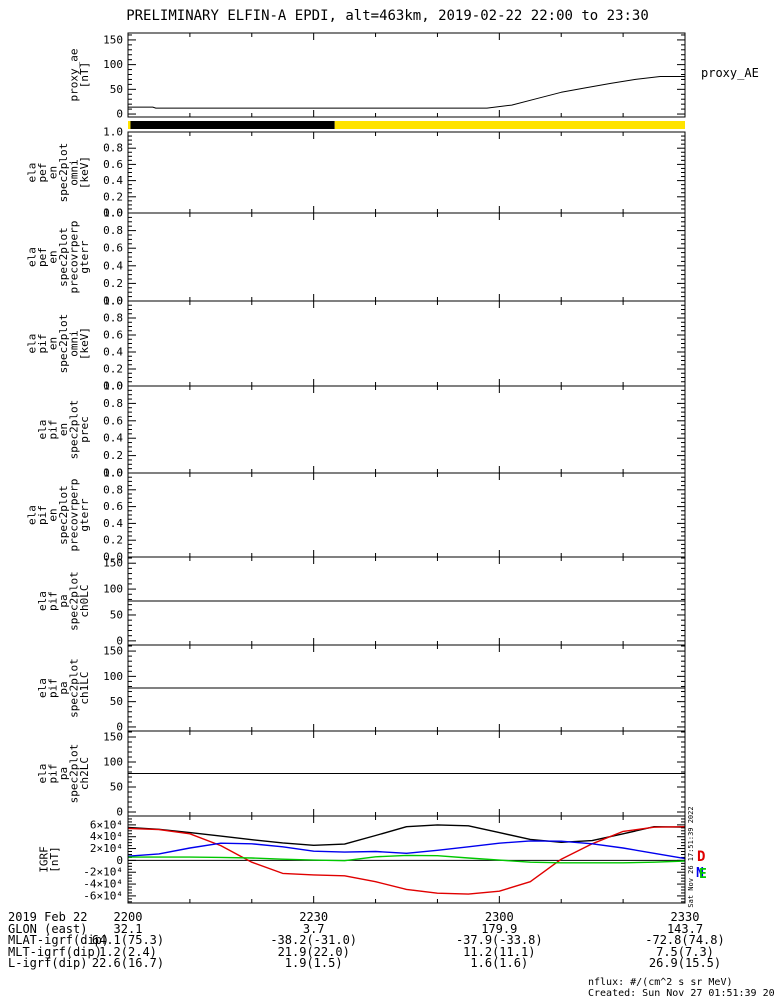 The image size is (775, 1000). What do you see at coordinates (406, 850) in the screenshot?
I see `series-N` at bounding box center [406, 850].